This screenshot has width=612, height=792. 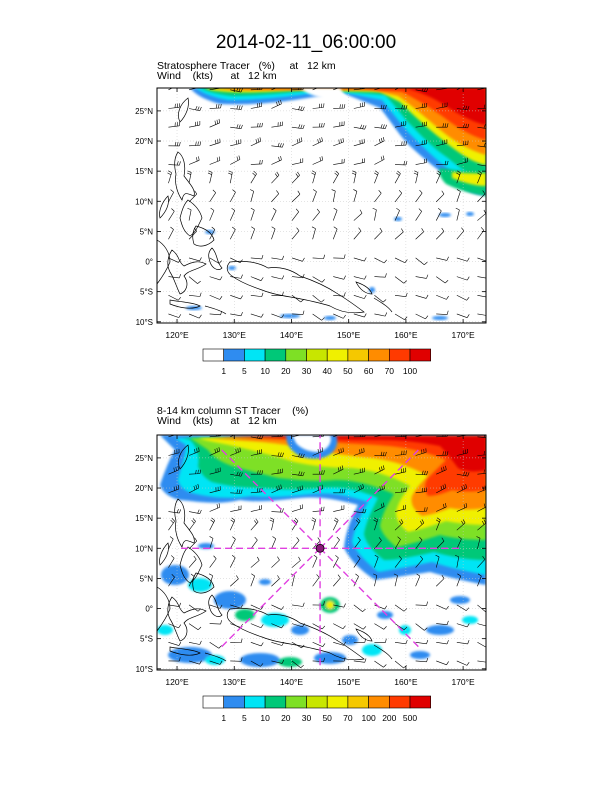 I want to click on y-tick-label: 5°S, so click(x=146, y=639).